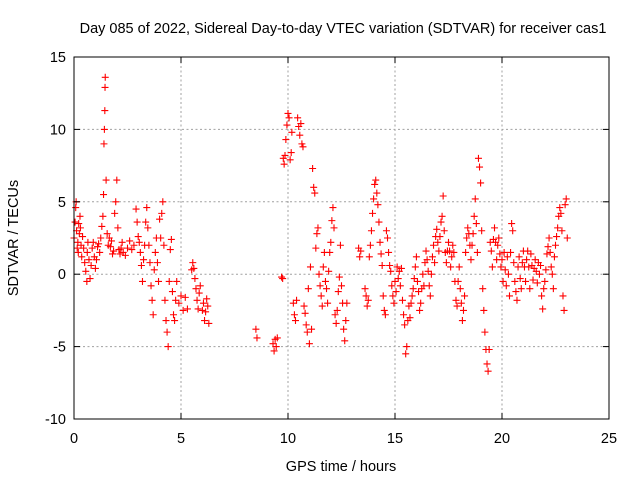 Image resolution: width=640 pixels, height=480 pixels. What do you see at coordinates (62, 203) in the screenshot?
I see `y-tick-label: 5` at bounding box center [62, 203].